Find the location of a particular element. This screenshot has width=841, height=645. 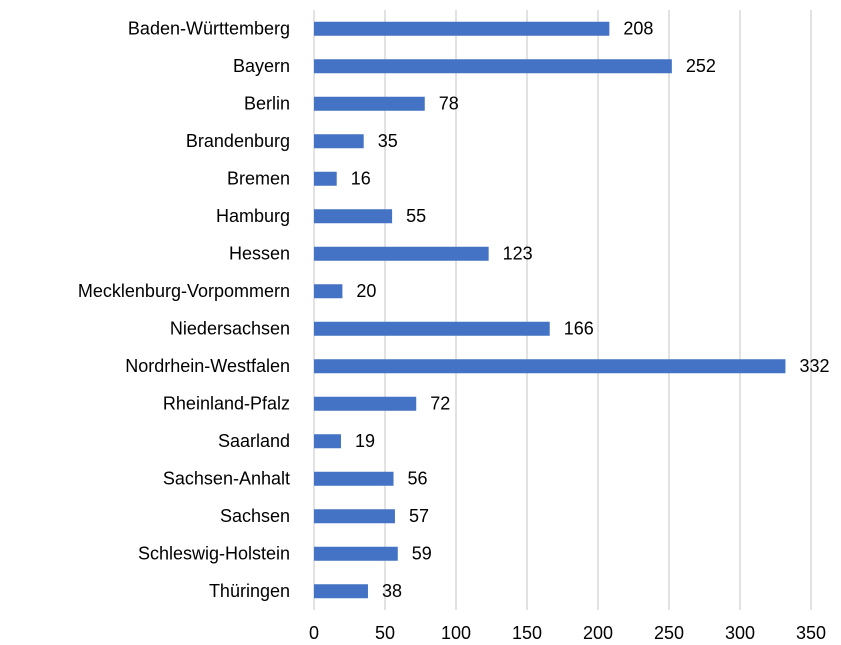

y-tick-label: Brandenburg is located at coordinates (238, 141).